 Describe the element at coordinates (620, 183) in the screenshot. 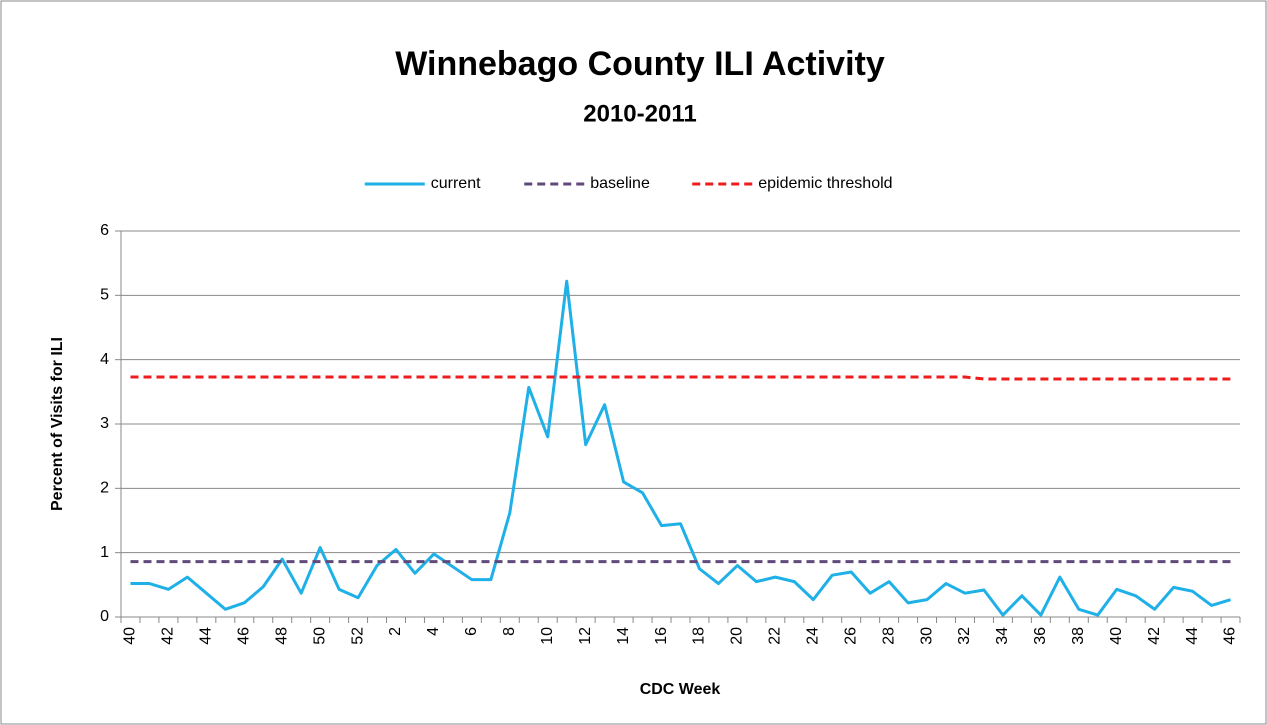

I see `legend-label: baseline` at that location.